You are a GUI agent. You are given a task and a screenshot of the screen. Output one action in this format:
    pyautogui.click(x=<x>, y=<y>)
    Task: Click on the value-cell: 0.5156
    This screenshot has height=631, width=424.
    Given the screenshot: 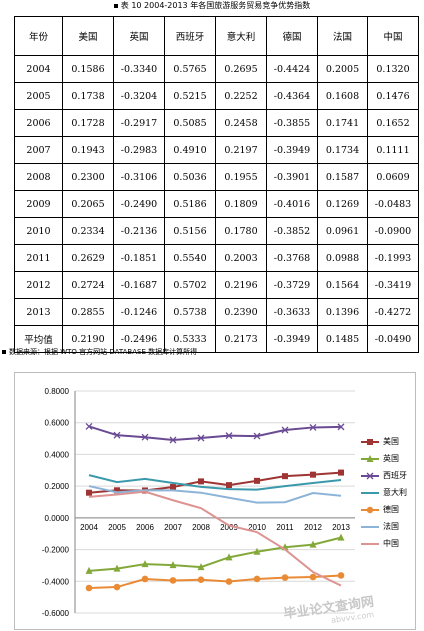 What is the action you would take?
    pyautogui.click(x=190, y=231)
    